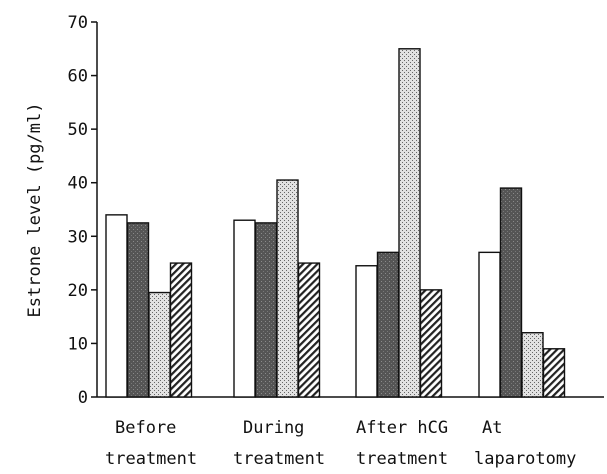 This screenshot has width=607, height=474. I want to click on y-tick-label: 20, so click(78, 291).